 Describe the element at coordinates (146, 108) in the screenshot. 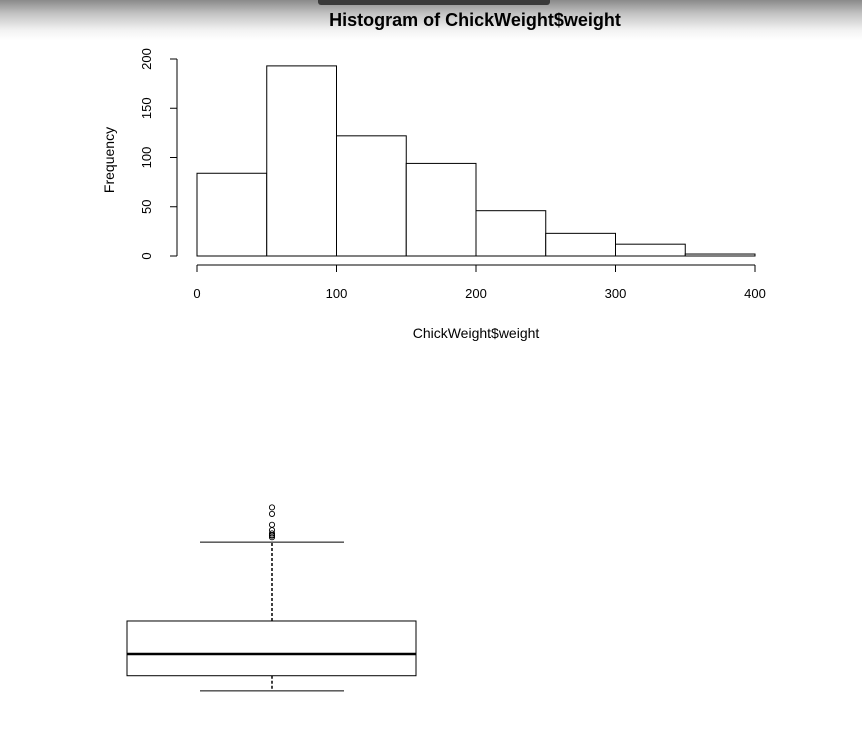

I see `y-tick-label: 150` at that location.